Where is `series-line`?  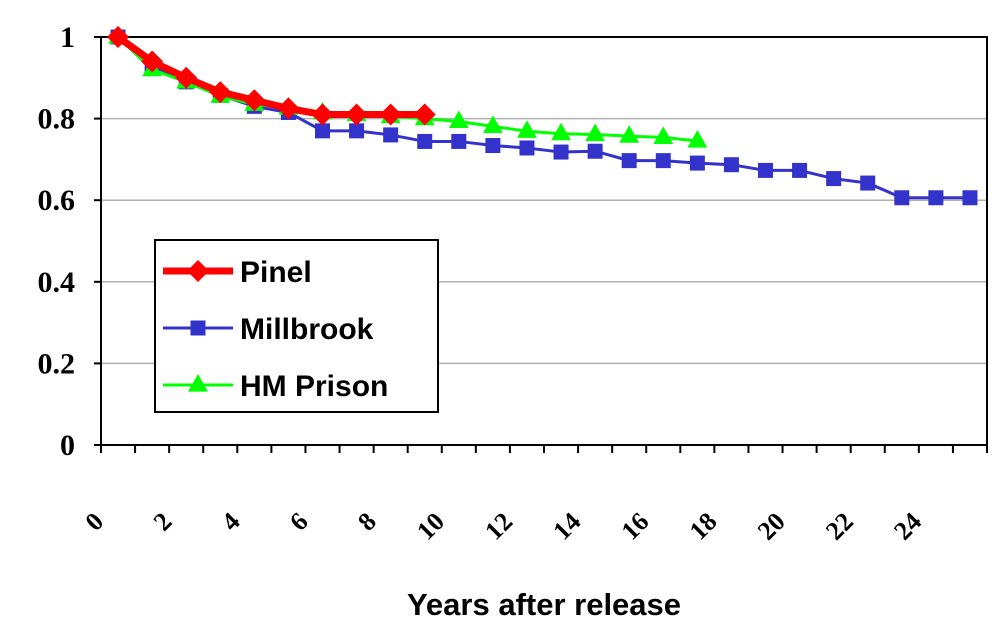 series-line is located at coordinates (270, 76).